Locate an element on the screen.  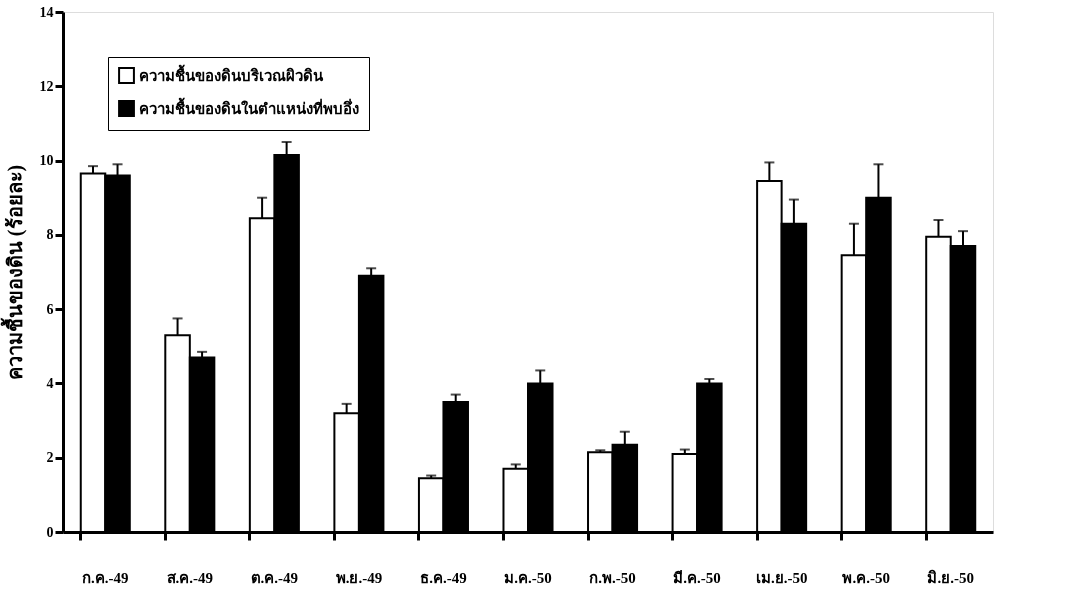
x-tick-label: เม.ย.-50 is located at coordinates (781, 577).